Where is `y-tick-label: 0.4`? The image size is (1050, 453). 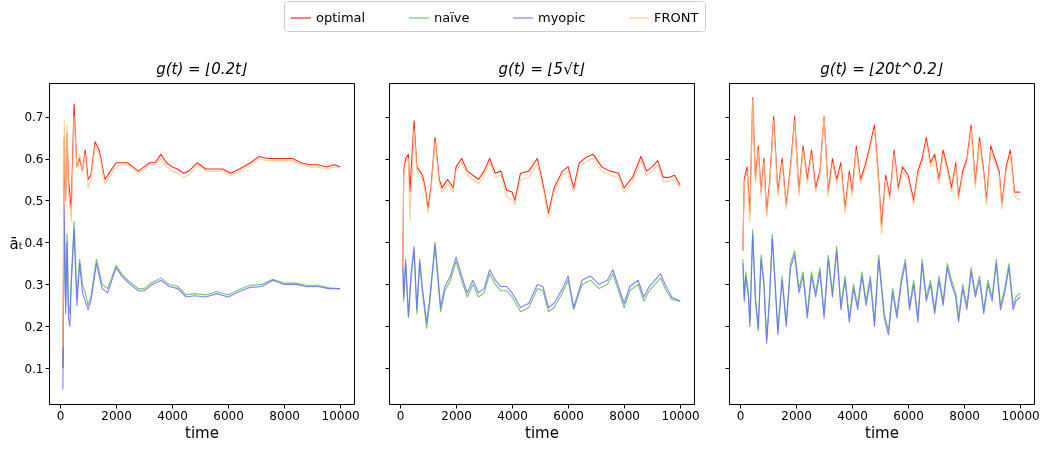 y-tick-label: 0.4 is located at coordinates (34, 242).